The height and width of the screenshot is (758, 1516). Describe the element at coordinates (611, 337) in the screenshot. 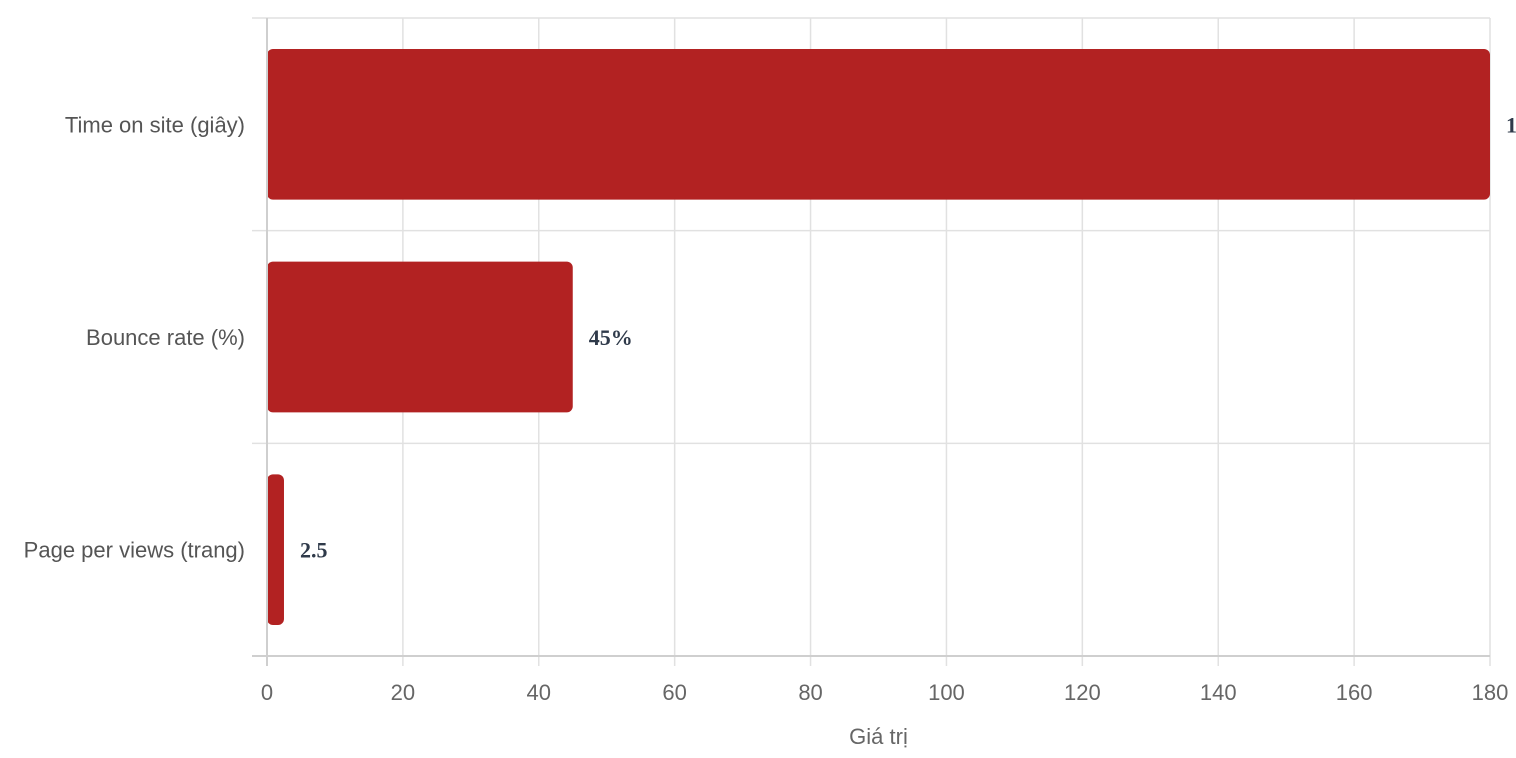

I see `data-label: 45%` at that location.